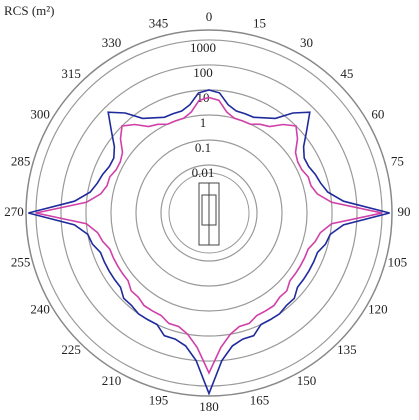 This screenshot has width=419, height=420. What do you see at coordinates (397, 161) in the screenshot?
I see `theta-tick-label: 75` at bounding box center [397, 161].